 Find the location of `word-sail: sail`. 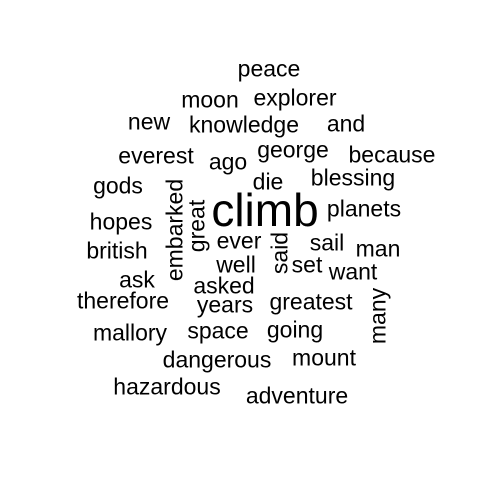

word-sail: sail is located at coordinates (327, 242).